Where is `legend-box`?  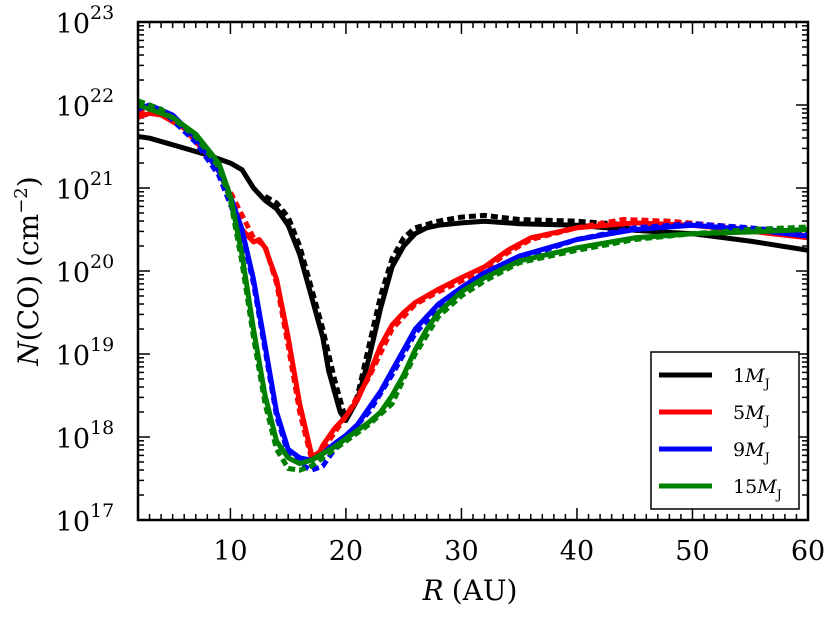
legend-box is located at coordinates (725, 430).